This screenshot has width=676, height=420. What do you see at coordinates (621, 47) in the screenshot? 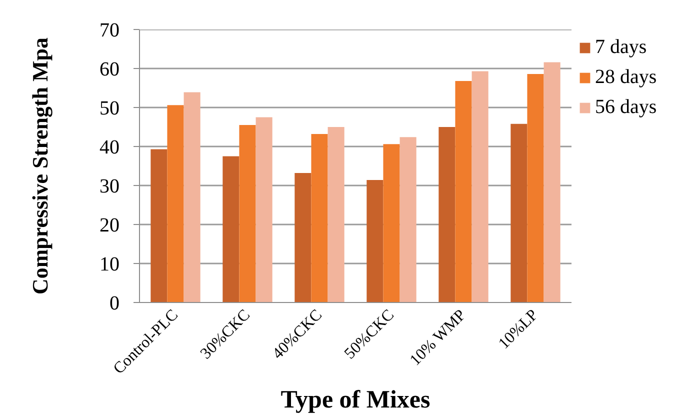
I see `legend-label: 7 days` at bounding box center [621, 47].